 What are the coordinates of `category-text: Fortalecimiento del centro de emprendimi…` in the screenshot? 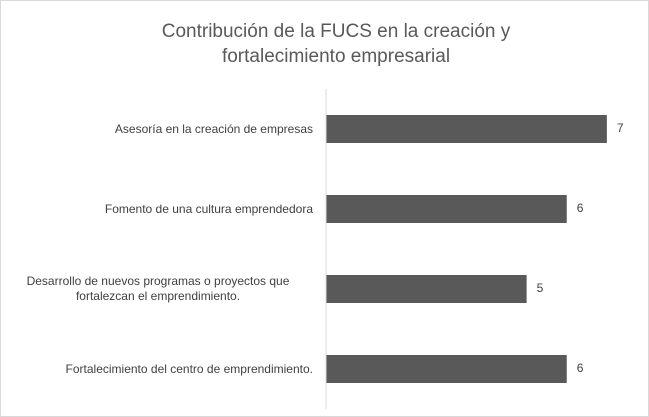 It's located at (189, 368).